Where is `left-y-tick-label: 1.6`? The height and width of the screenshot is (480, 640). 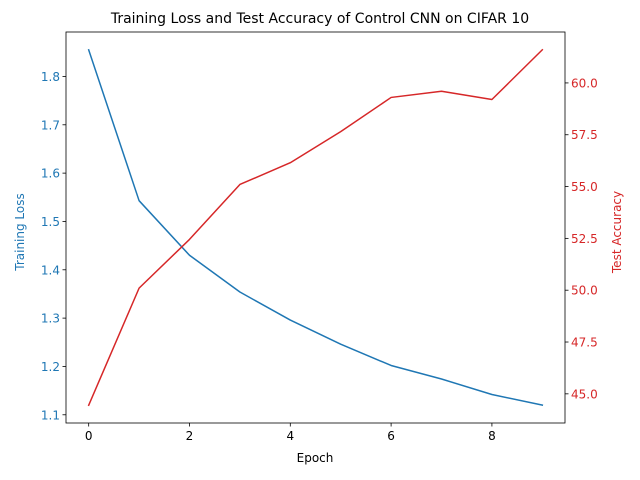
left-y-tick-label: 1.6 is located at coordinates (50, 174).